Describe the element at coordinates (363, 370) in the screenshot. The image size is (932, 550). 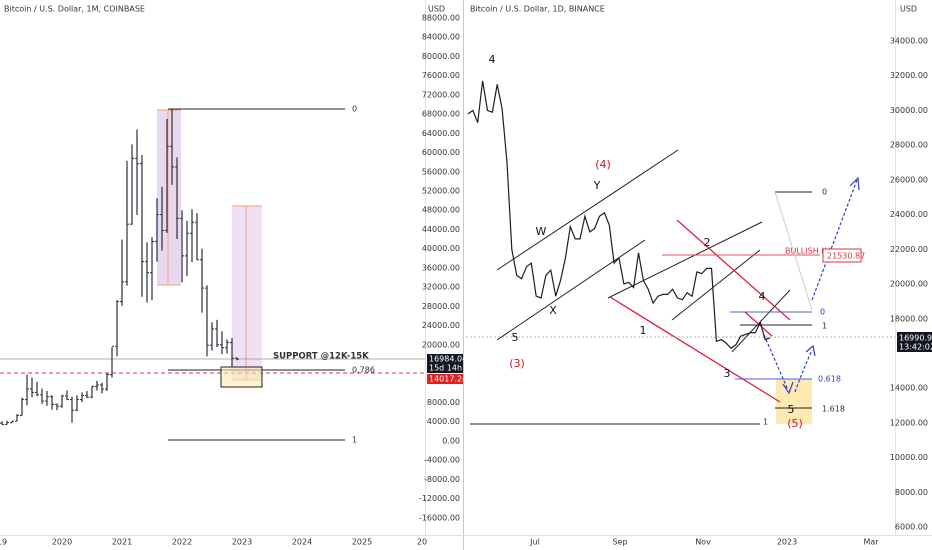
I see `annotation: 0.786` at that location.